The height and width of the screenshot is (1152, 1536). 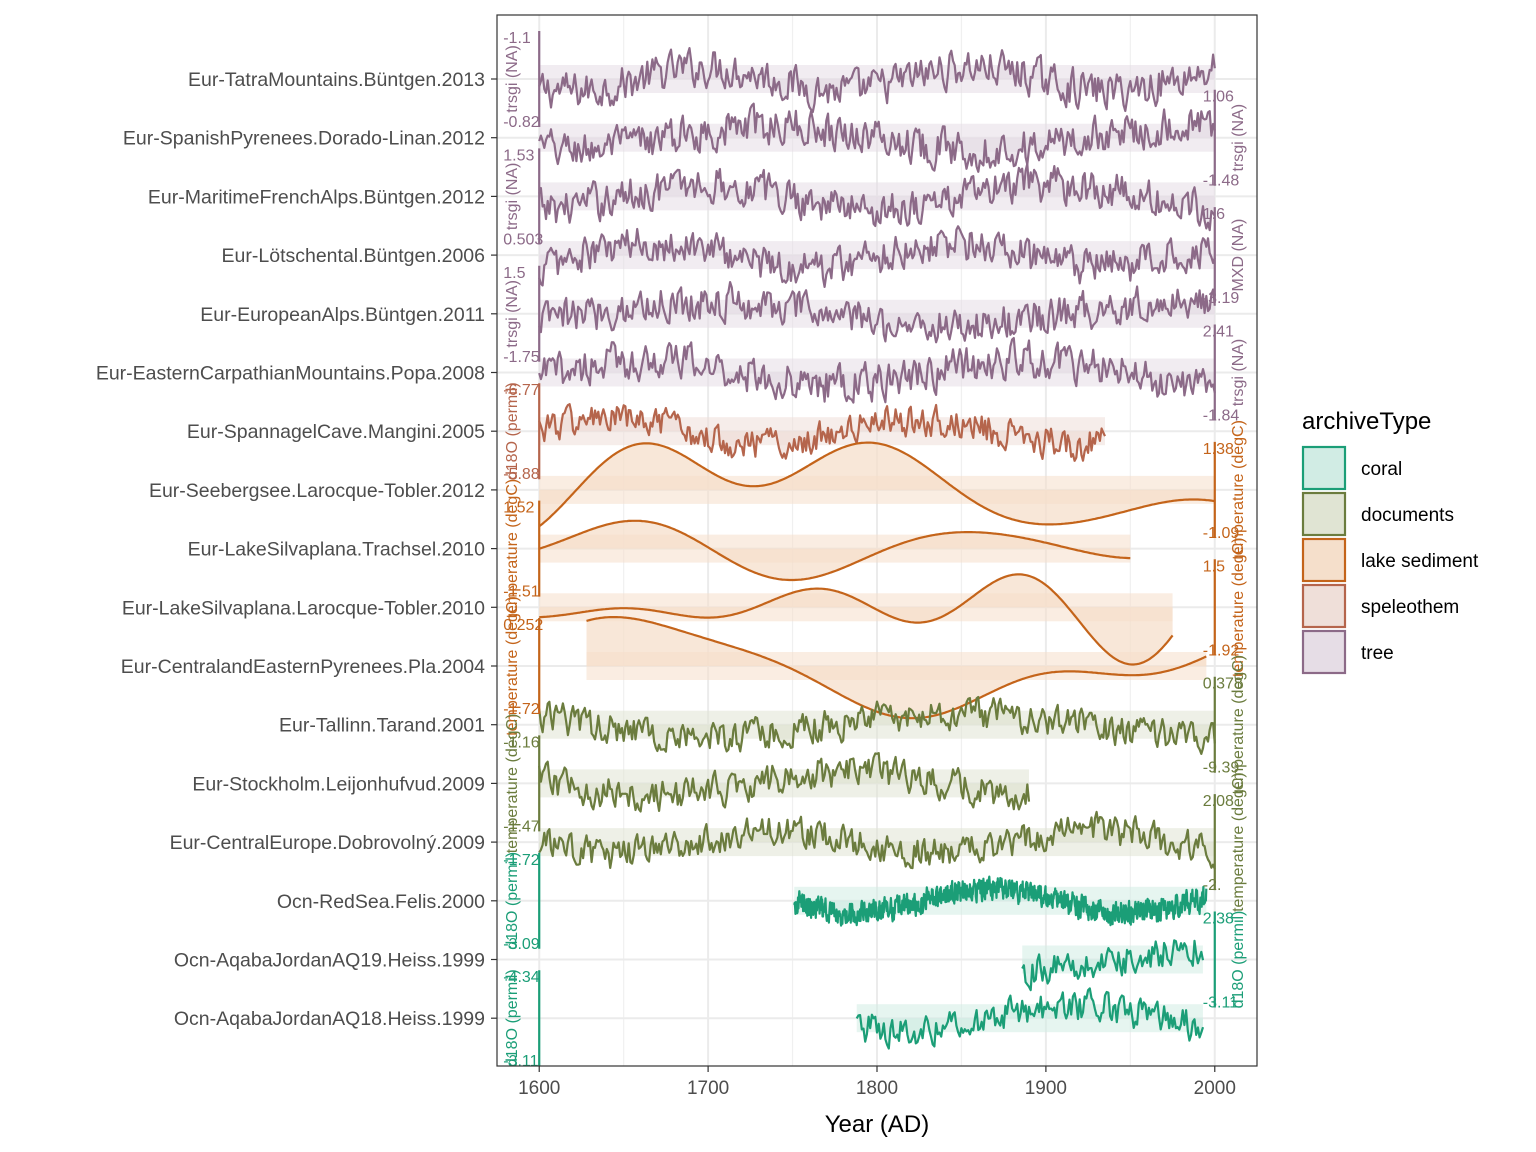 What do you see at coordinates (336, 80) in the screenshot?
I see `y-tick-label: Eur-TatraMountains.Büntgen.2013` at bounding box center [336, 80].